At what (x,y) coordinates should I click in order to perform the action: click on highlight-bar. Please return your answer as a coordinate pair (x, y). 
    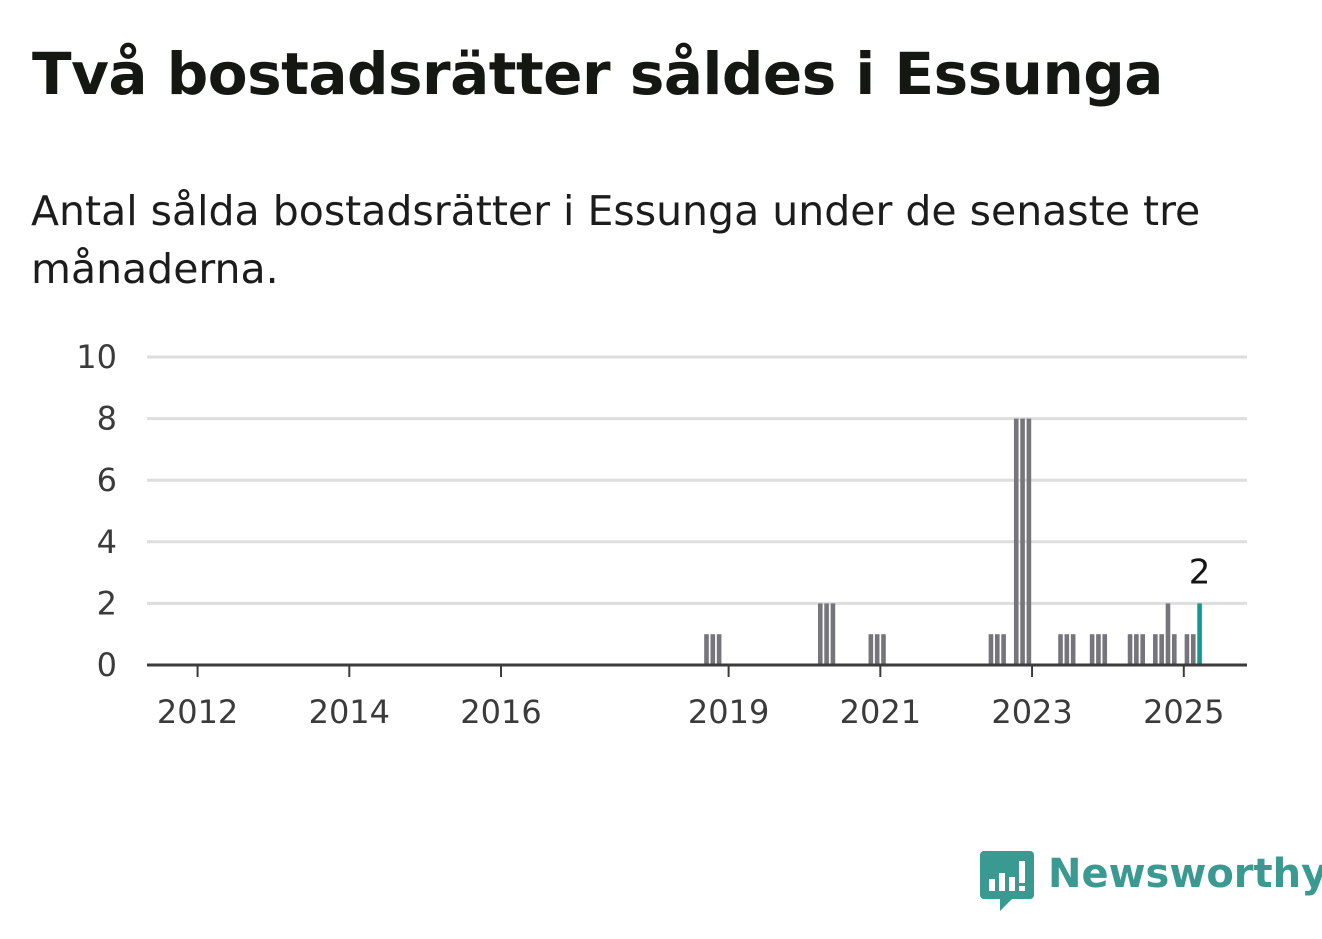
    Looking at the image, I should click on (1199, 634).